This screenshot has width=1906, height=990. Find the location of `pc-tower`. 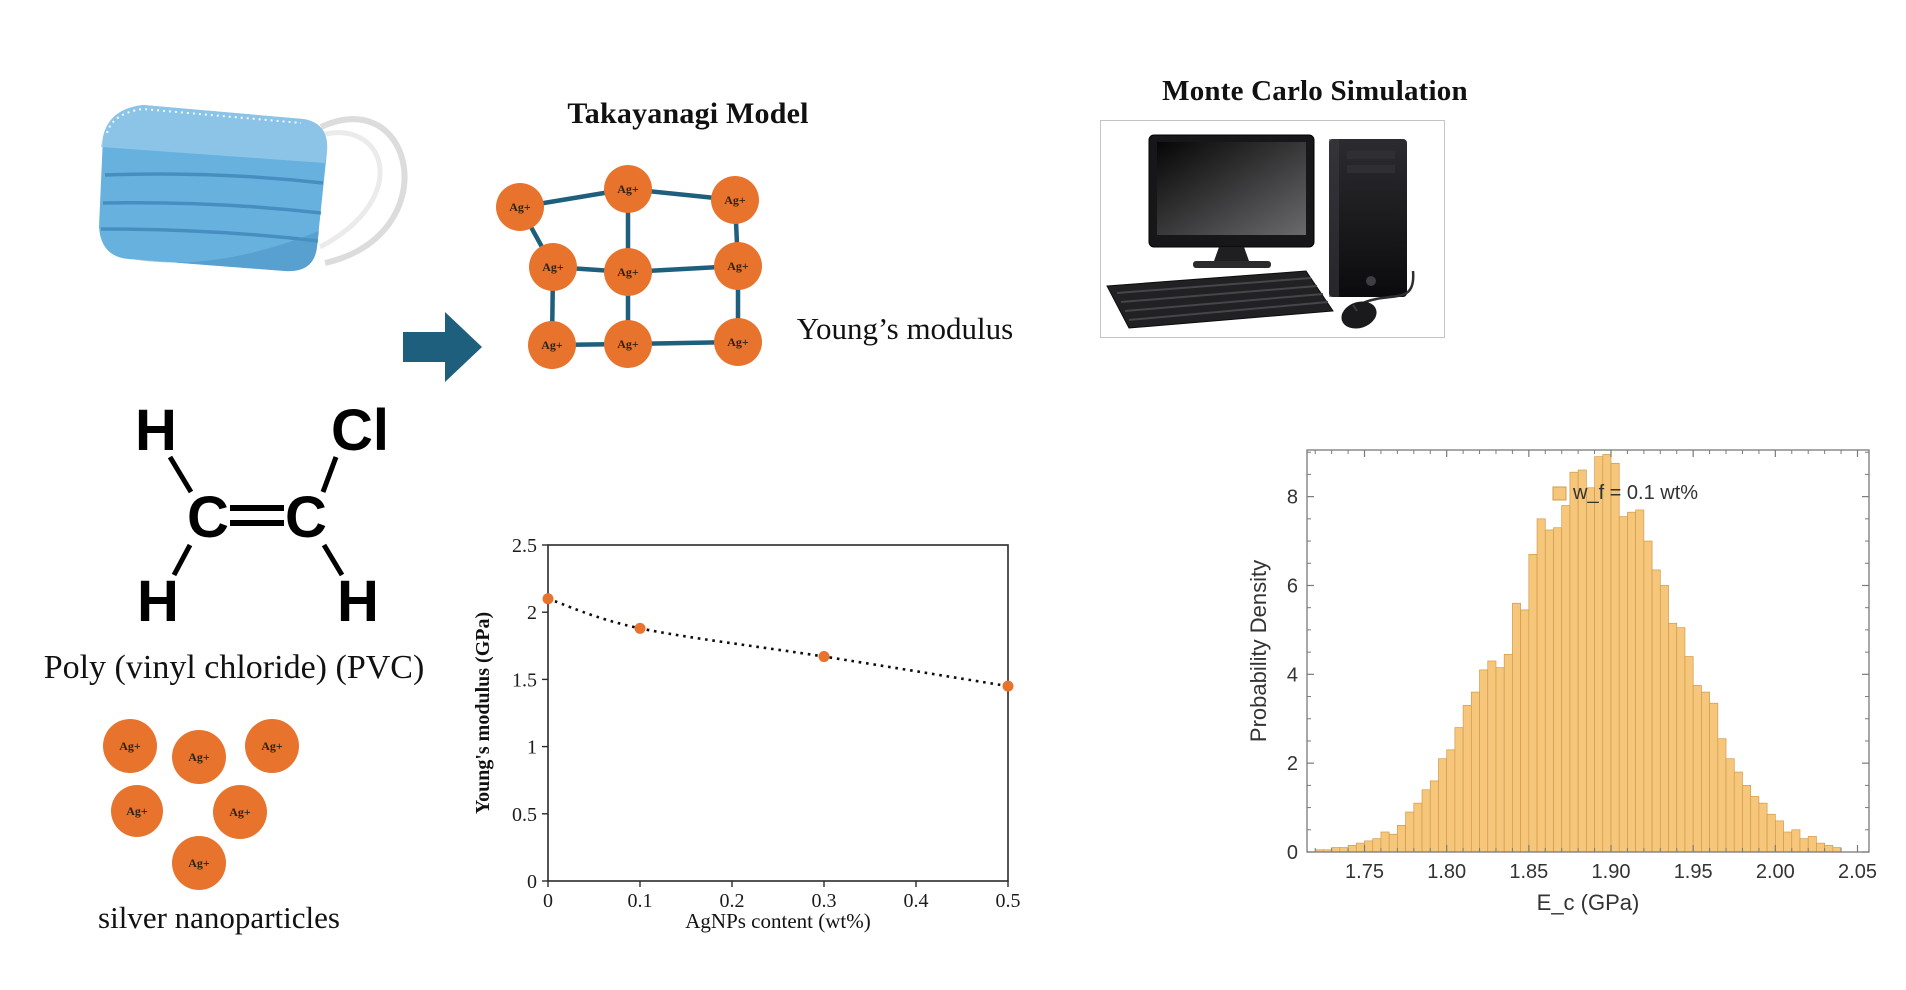

pc-tower is located at coordinates (1368, 218).